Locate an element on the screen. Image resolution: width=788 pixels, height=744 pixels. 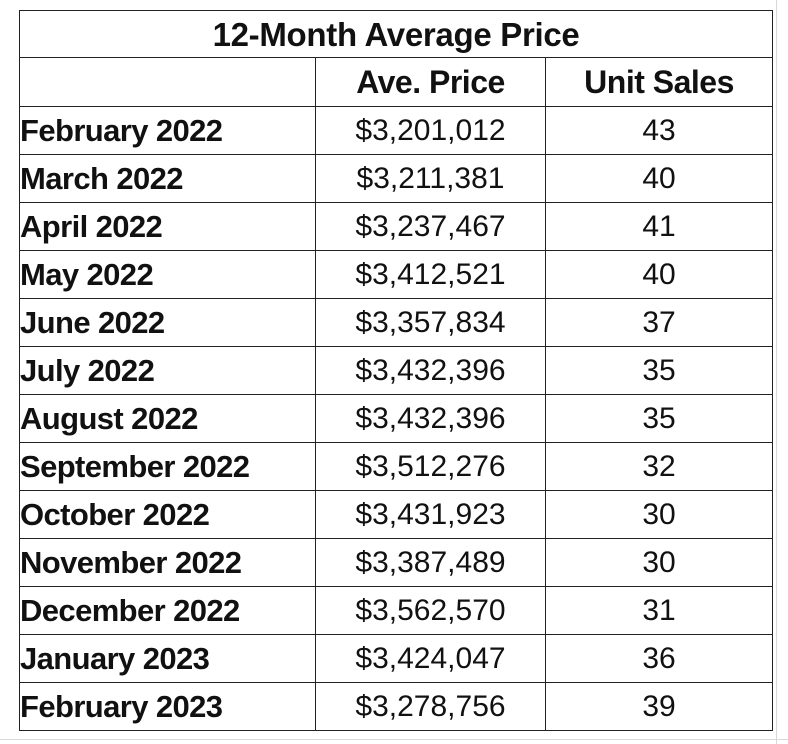
header-row: Ave. Price Unit Sales is located at coordinates (396, 82).